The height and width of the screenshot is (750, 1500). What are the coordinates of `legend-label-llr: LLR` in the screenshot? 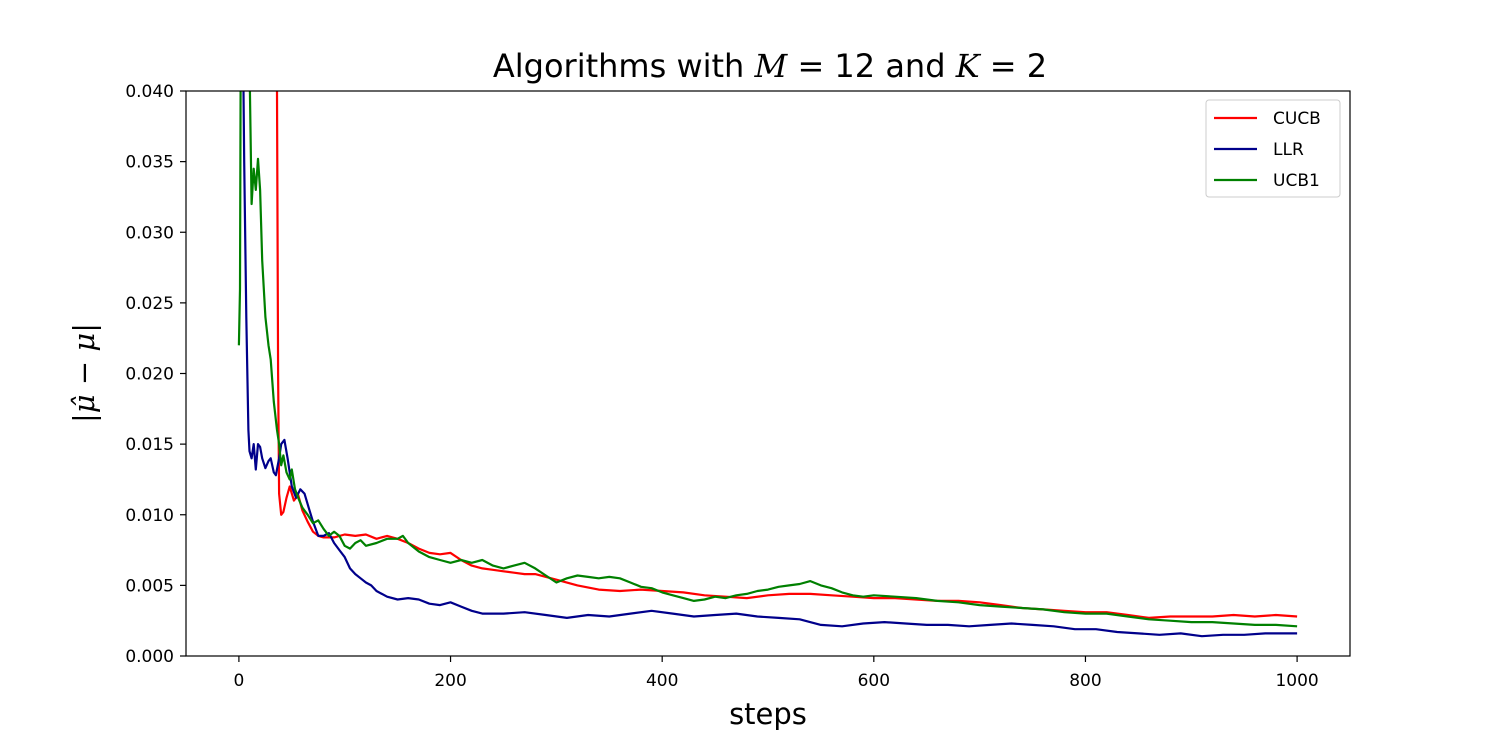 It's located at (1288, 150).